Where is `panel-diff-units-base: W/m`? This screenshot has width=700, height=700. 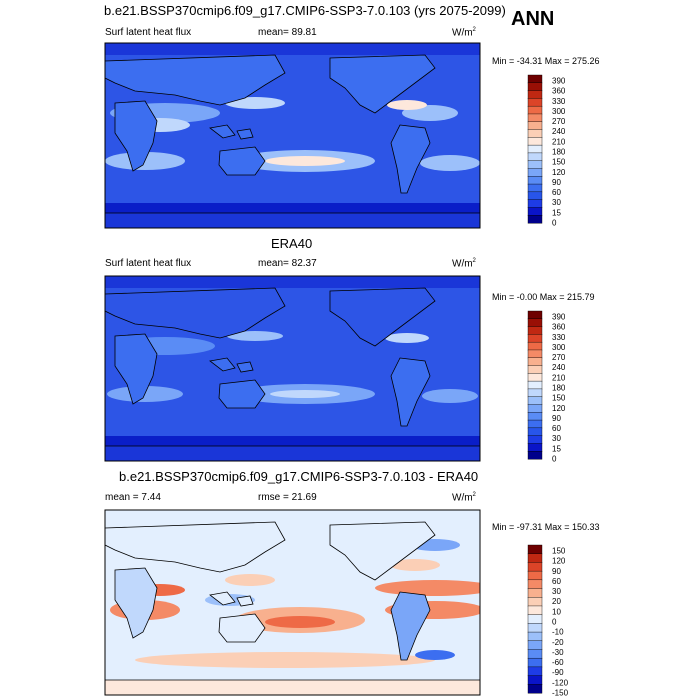
panel-diff-units-base: W/m is located at coordinates (462, 498).